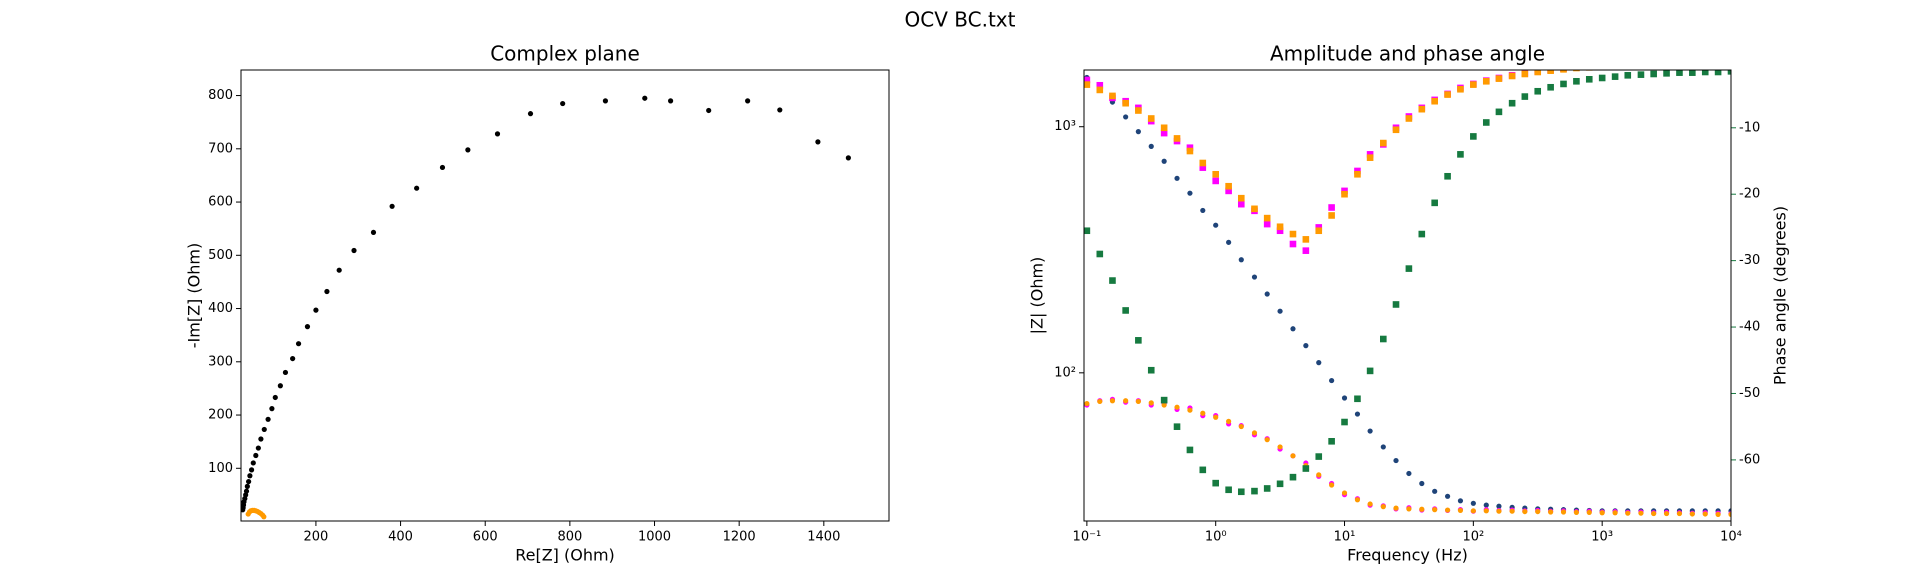 This screenshot has width=1920, height=584. I want to click on y-tick-label: 500, so click(220, 255).